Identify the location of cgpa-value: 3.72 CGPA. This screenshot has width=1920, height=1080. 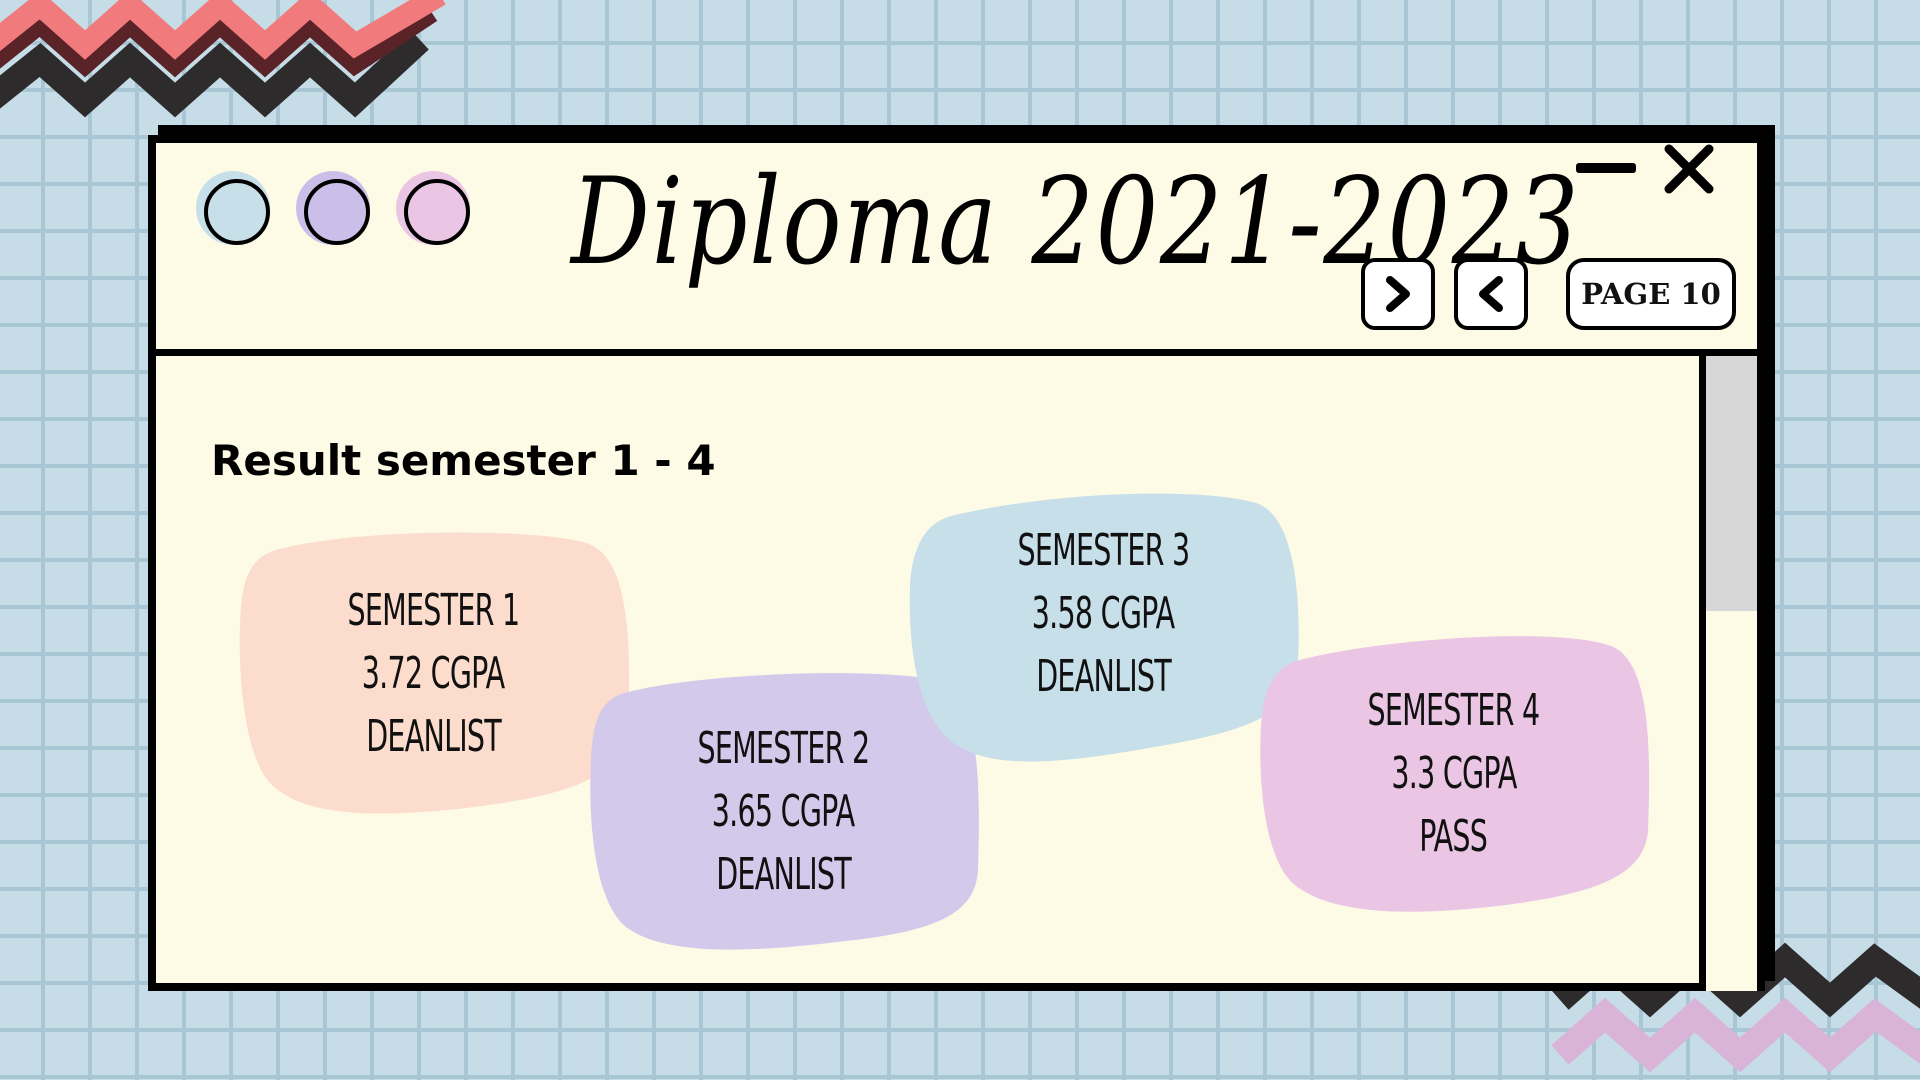
(433, 673).